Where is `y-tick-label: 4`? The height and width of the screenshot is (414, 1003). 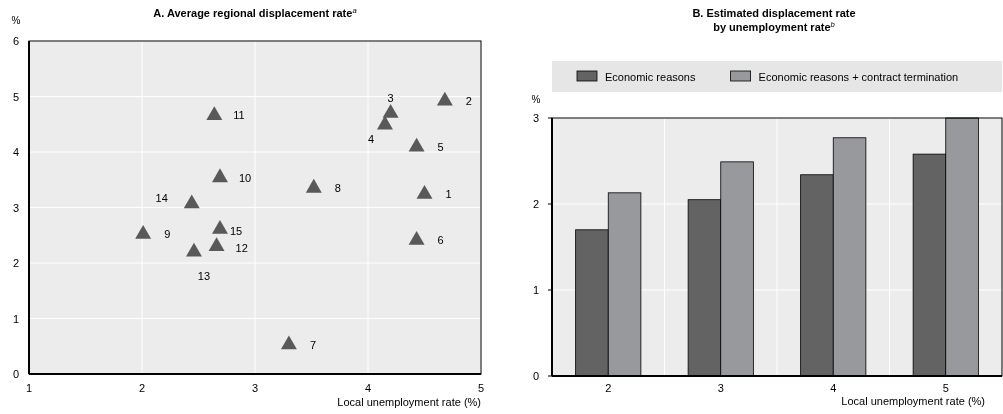 y-tick-label: 4 is located at coordinates (16, 152).